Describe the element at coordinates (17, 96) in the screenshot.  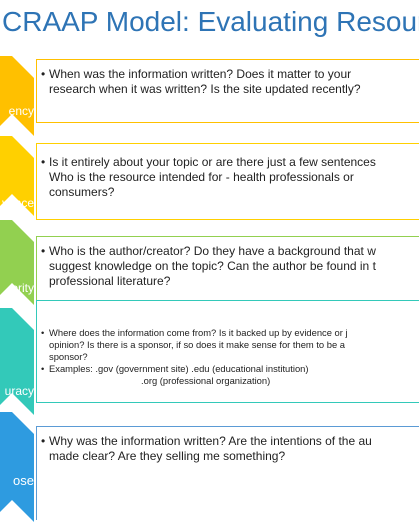
I see `currency-chevron` at that location.